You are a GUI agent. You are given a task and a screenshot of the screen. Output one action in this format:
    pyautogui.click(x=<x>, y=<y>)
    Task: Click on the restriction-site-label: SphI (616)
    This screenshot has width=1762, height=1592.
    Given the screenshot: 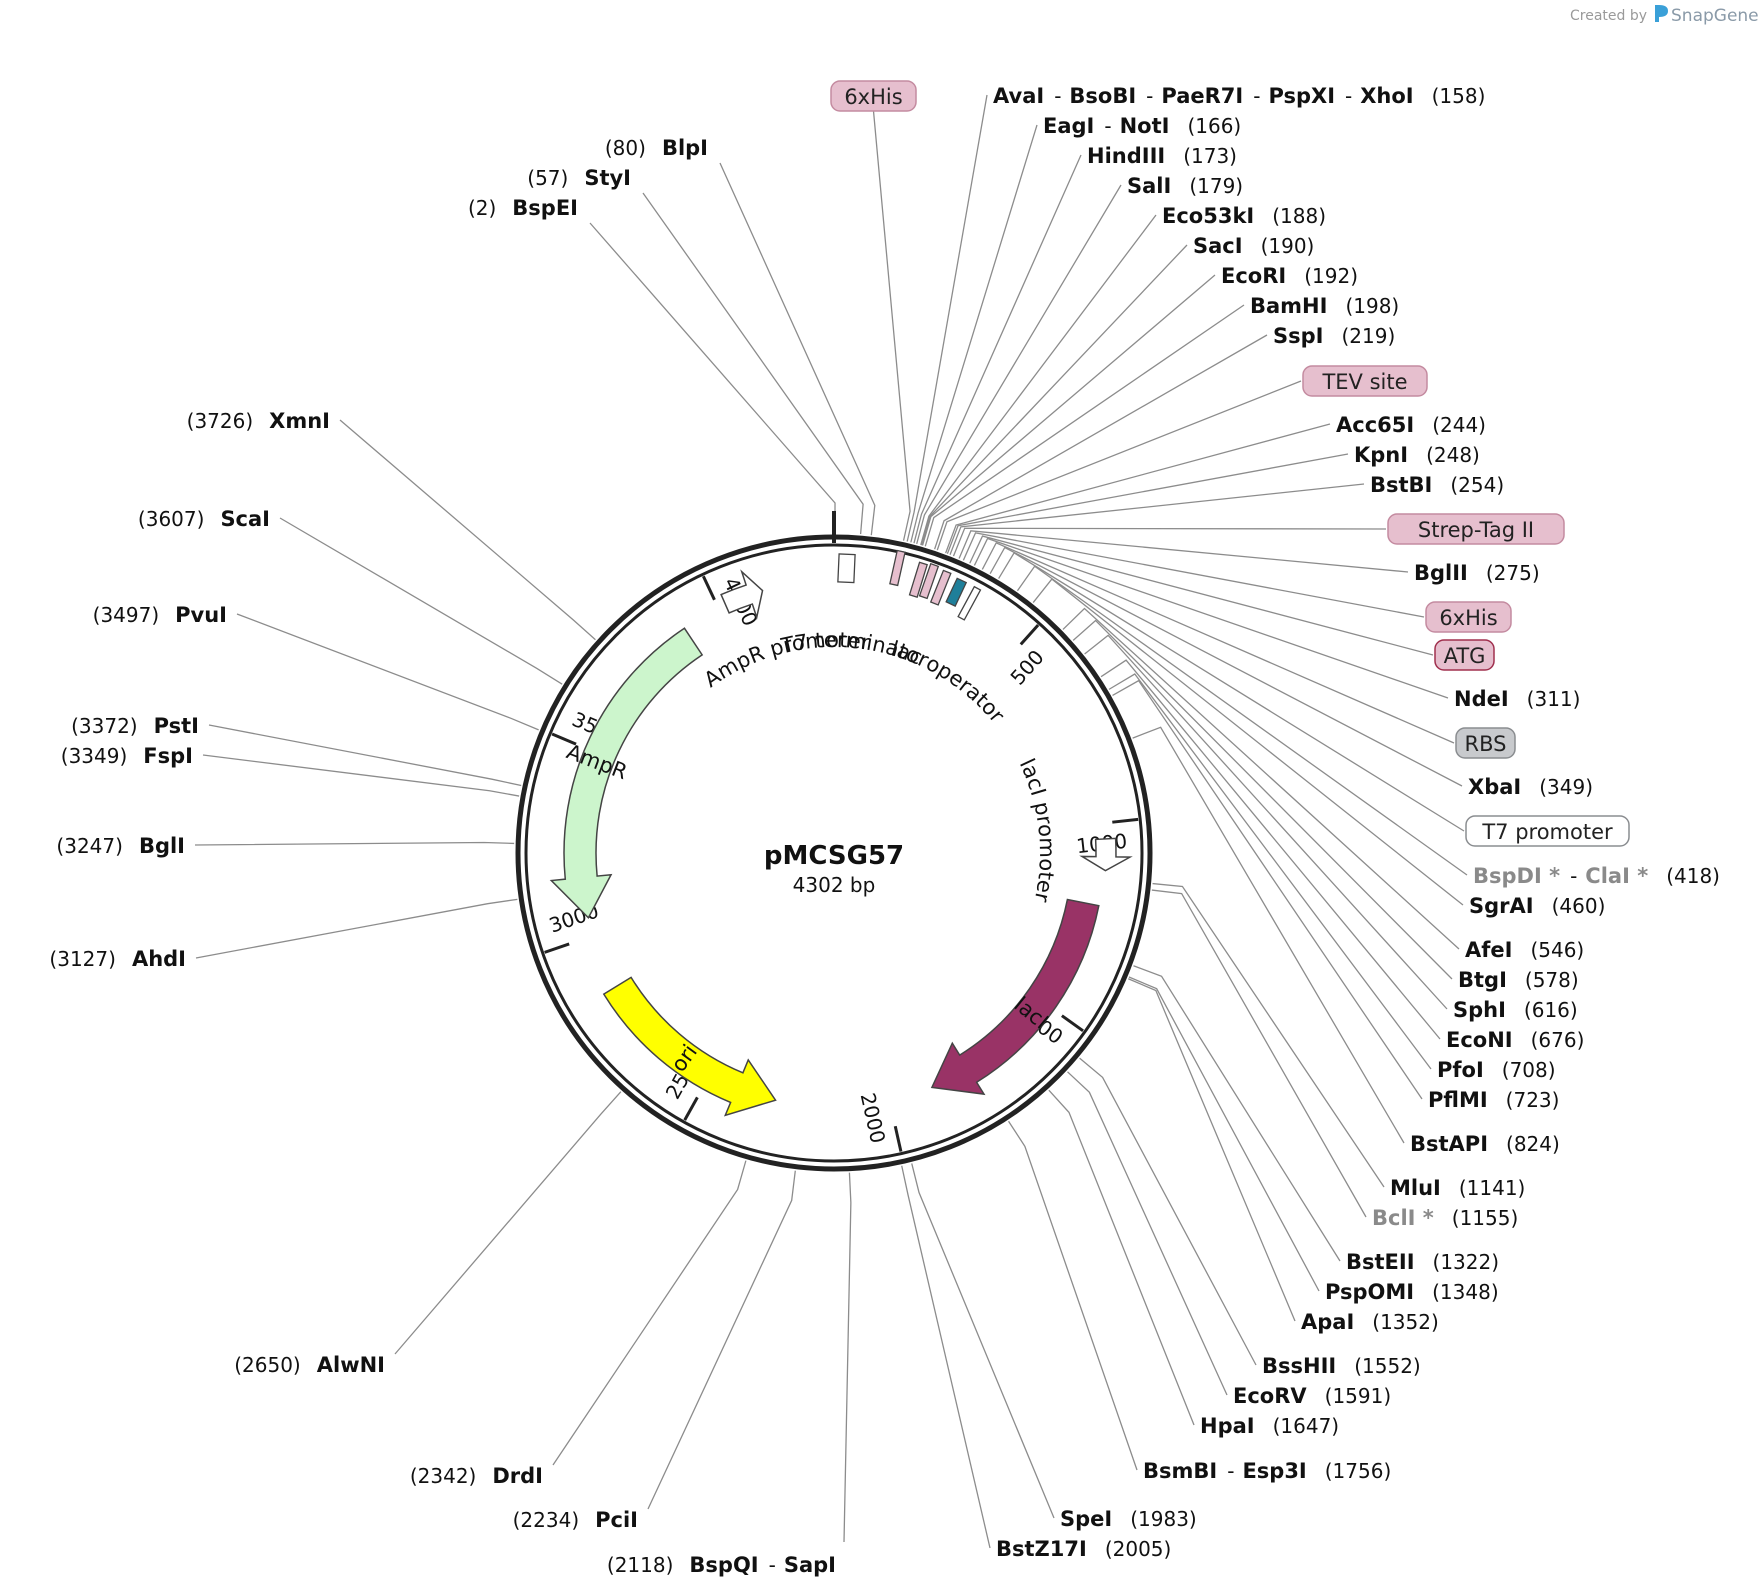 What is the action you would take?
    pyautogui.click(x=1515, y=1010)
    